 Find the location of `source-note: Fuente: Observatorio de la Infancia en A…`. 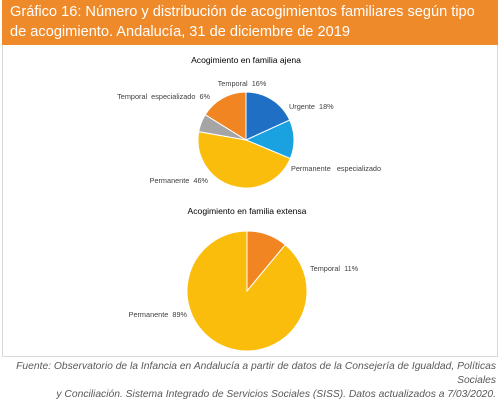

source-note: Fuente: Observatorio de la Infancia en A… is located at coordinates (248, 381).